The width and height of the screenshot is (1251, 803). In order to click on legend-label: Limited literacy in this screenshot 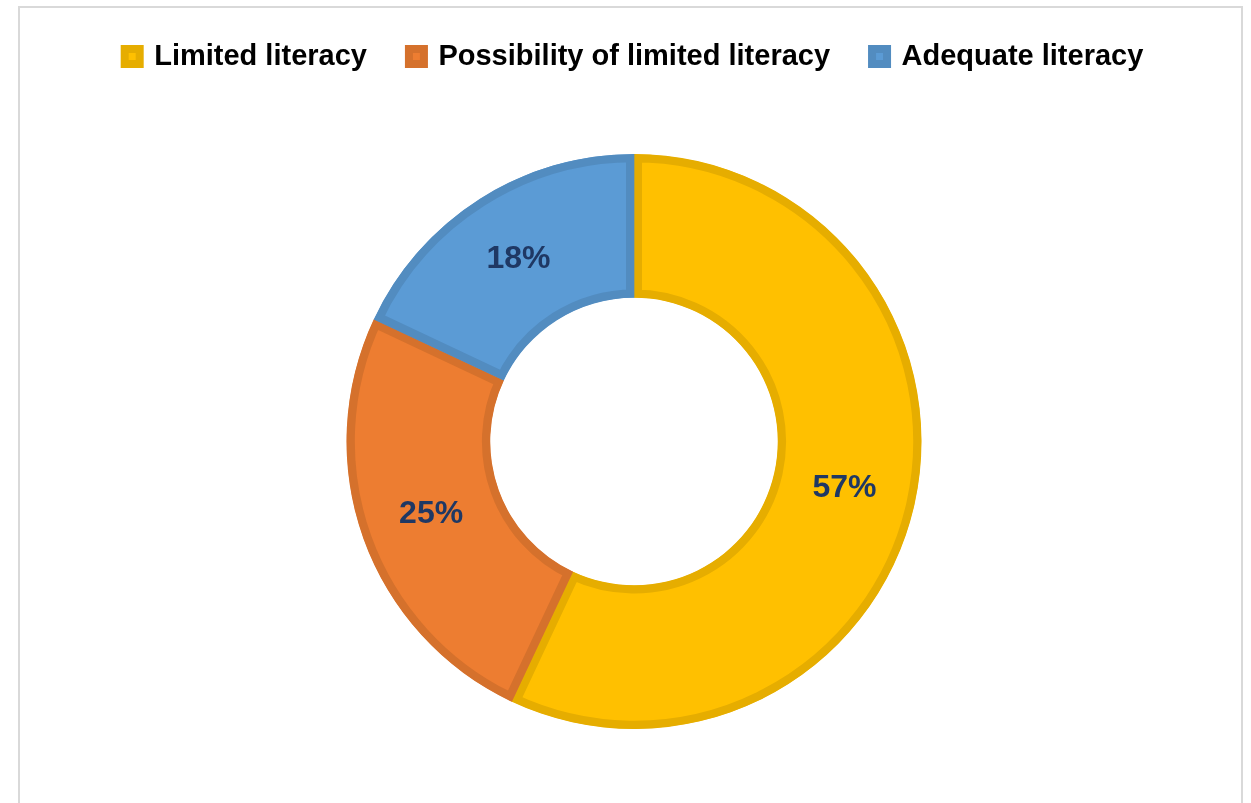, I will do `click(260, 54)`.